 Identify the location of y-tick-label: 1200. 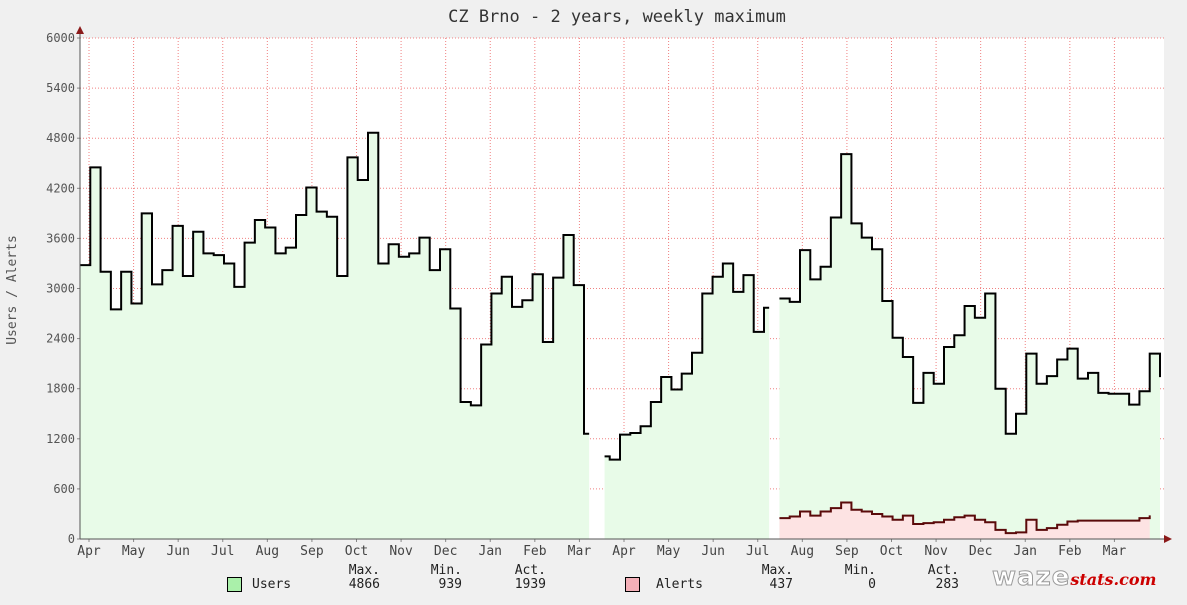
(60, 439).